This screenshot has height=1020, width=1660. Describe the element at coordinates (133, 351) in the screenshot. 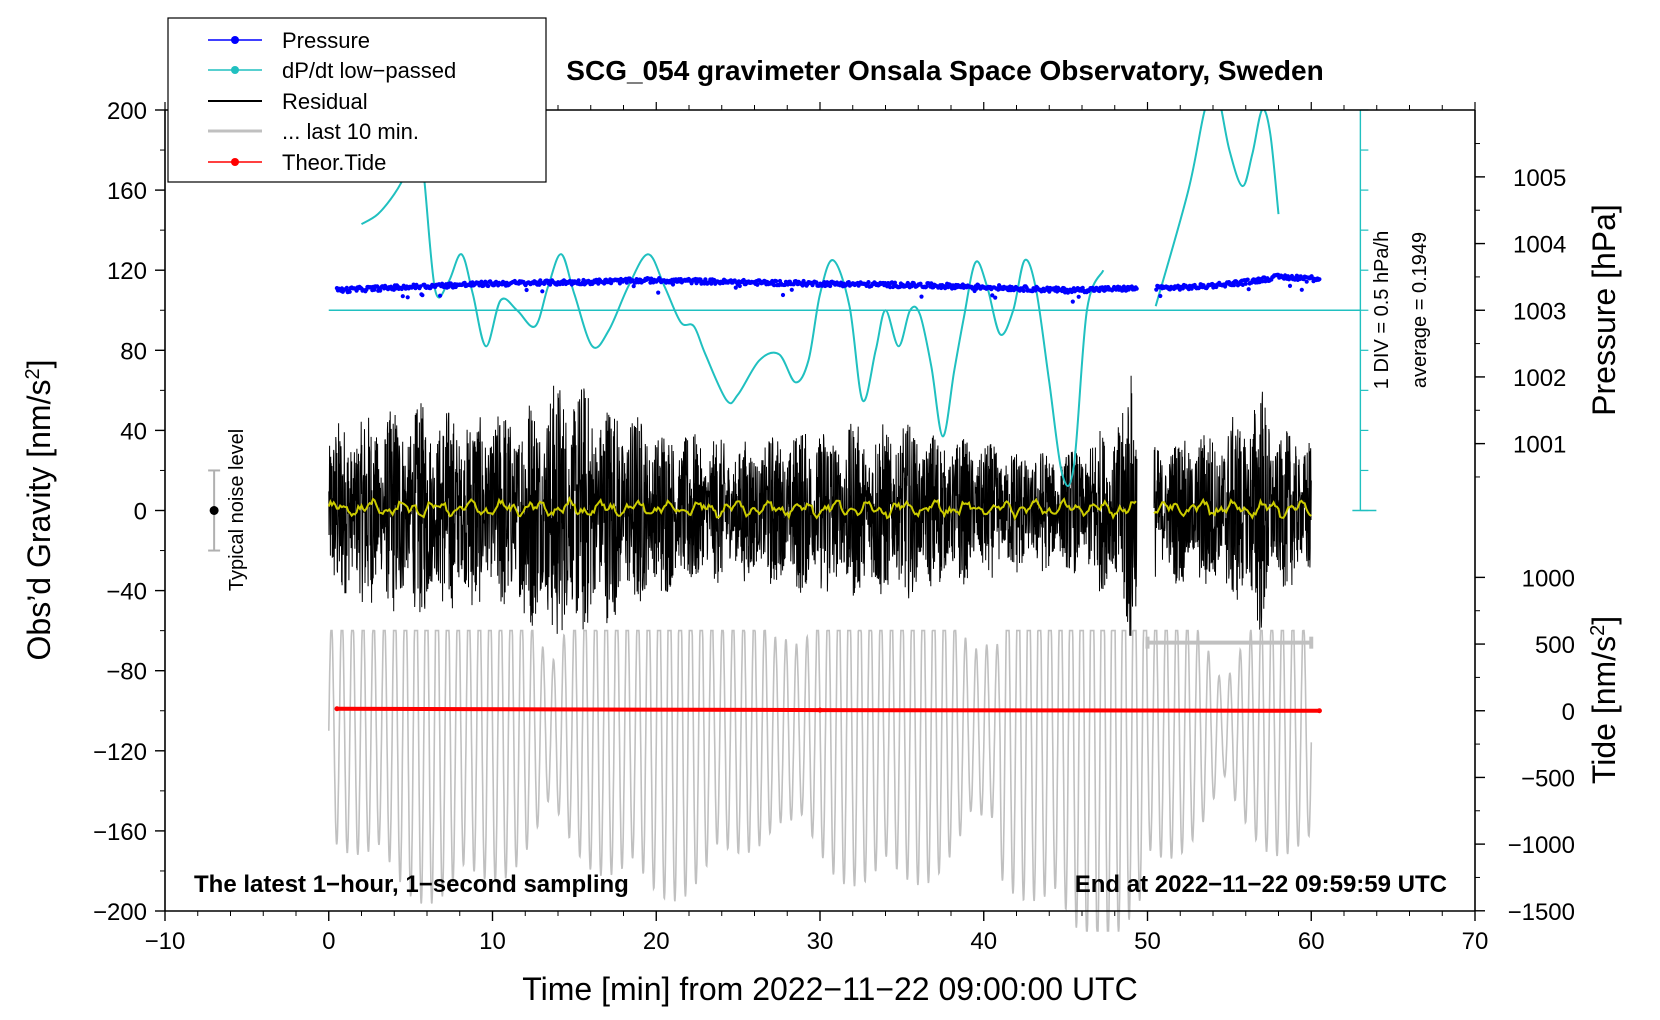

I see `y-tick-label: 80` at that location.